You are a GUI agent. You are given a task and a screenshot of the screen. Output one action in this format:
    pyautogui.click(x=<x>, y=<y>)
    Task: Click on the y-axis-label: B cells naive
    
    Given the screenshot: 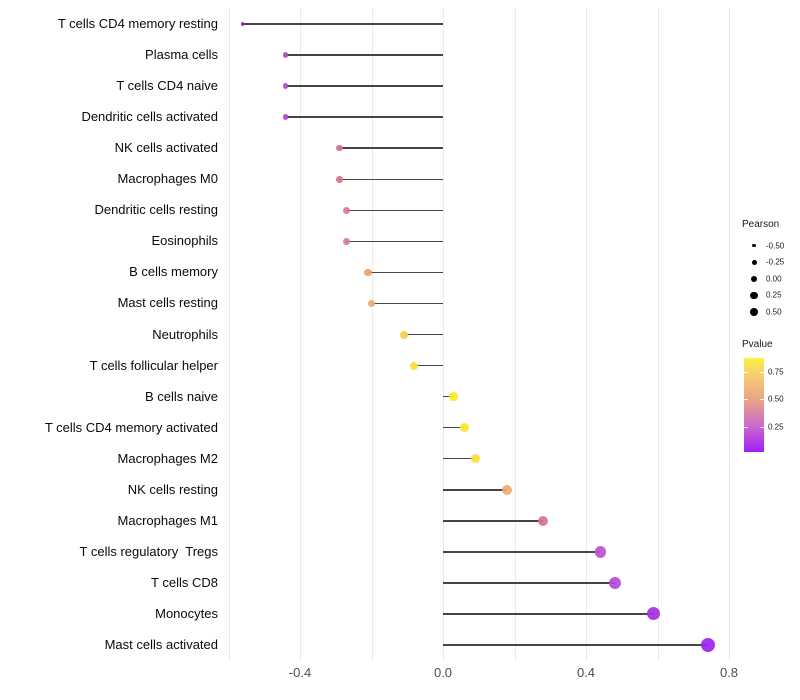 What is the action you would take?
    pyautogui.click(x=181, y=396)
    